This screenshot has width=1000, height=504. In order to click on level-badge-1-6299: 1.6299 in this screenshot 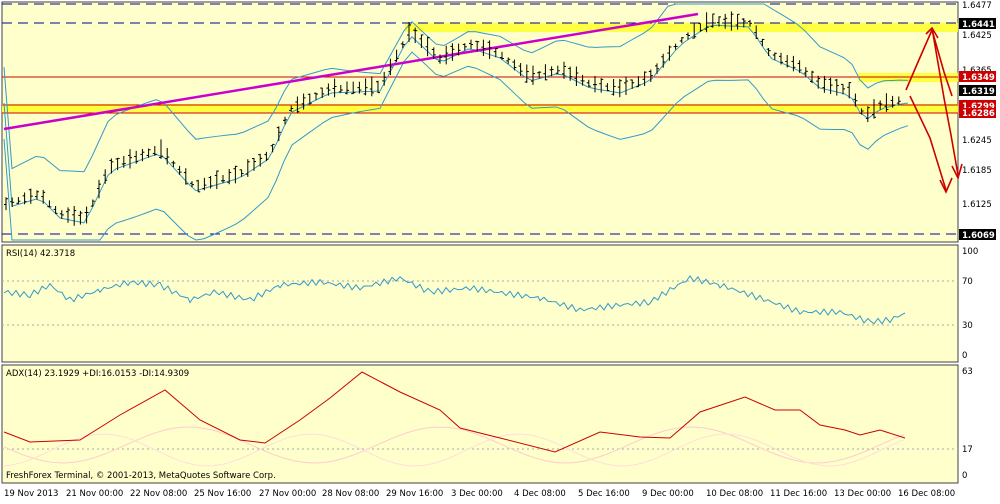, I will do `click(978, 107)`.